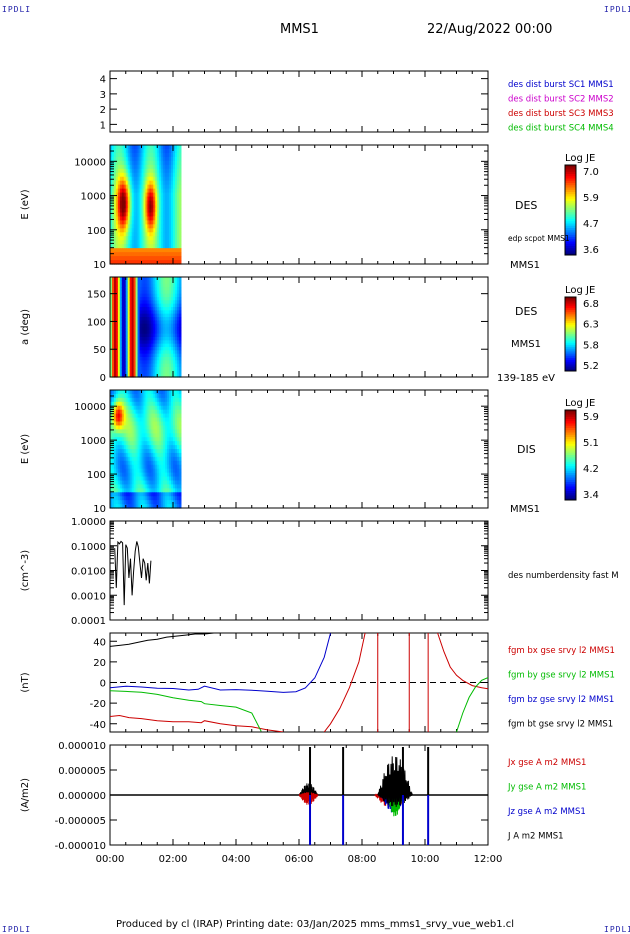 The width and height of the screenshot is (630, 934). I want to click on y-tick-label: 4, so click(103, 80).